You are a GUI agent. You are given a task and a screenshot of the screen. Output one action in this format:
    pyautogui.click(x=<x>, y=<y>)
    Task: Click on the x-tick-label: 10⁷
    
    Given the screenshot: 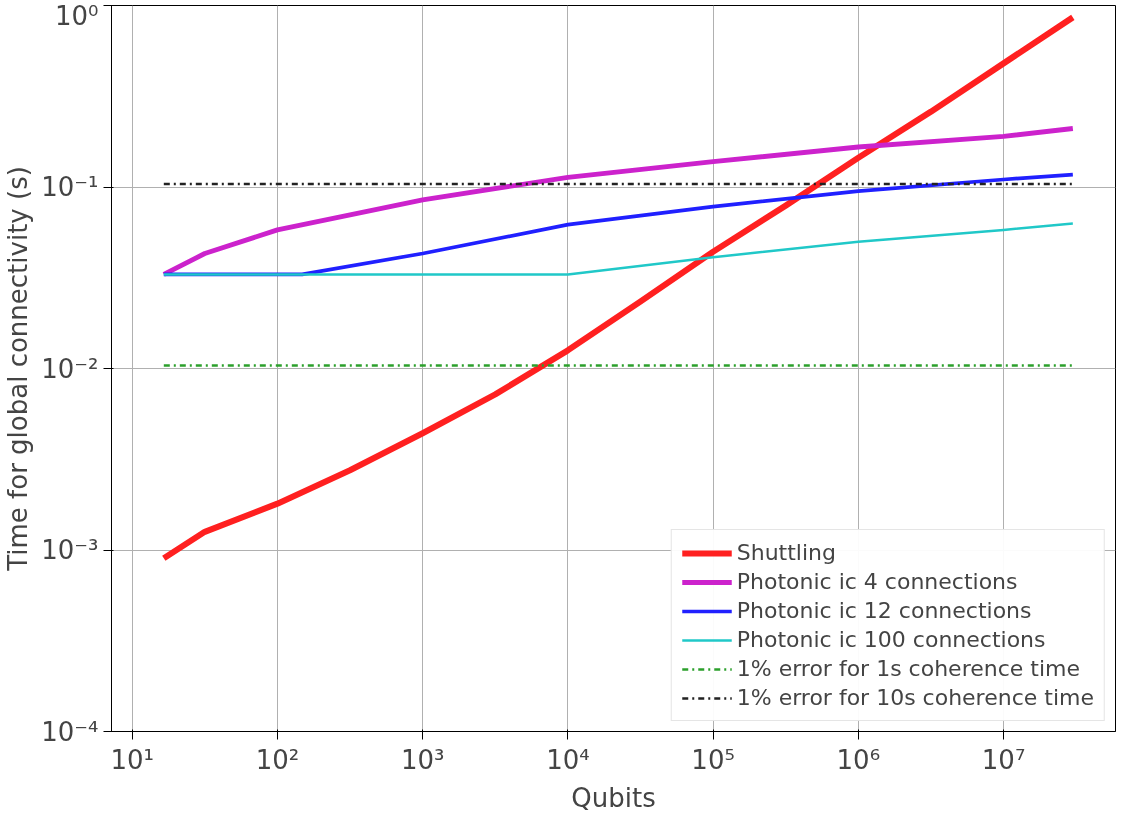 What is the action you would take?
    pyautogui.click(x=1003, y=759)
    